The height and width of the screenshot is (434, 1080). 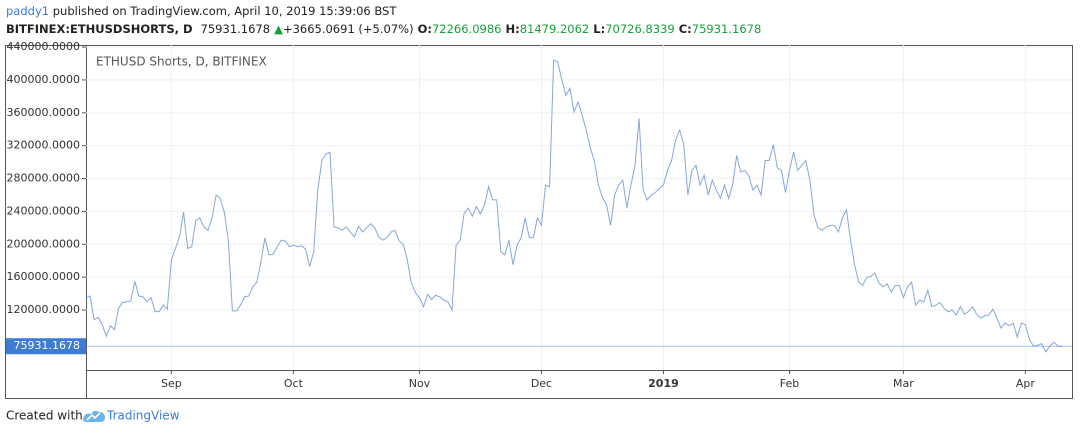 What do you see at coordinates (663, 383) in the screenshot?
I see `x-tick-label: 2019` at bounding box center [663, 383].